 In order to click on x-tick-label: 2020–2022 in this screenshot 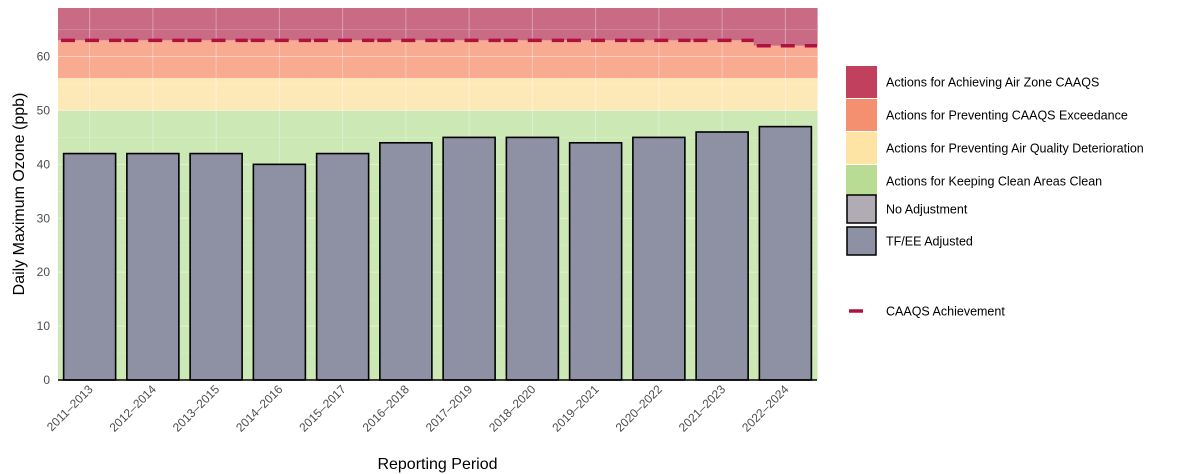, I will do `click(639, 408)`.